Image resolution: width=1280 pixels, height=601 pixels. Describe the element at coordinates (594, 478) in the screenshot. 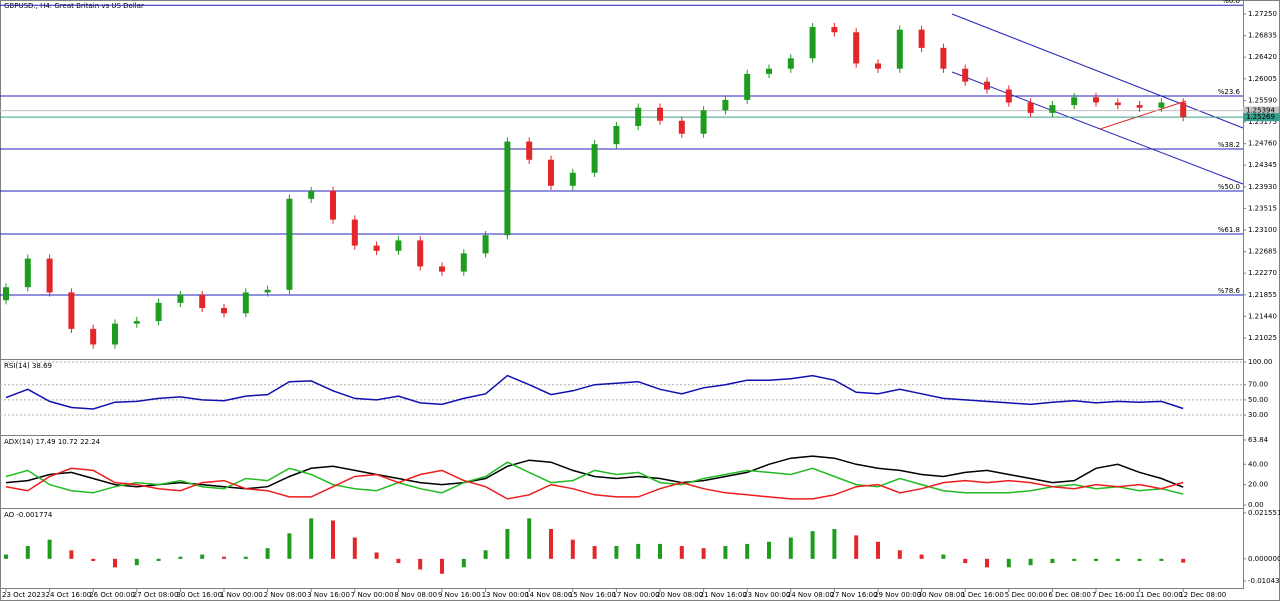

I see `adx-line` at that location.